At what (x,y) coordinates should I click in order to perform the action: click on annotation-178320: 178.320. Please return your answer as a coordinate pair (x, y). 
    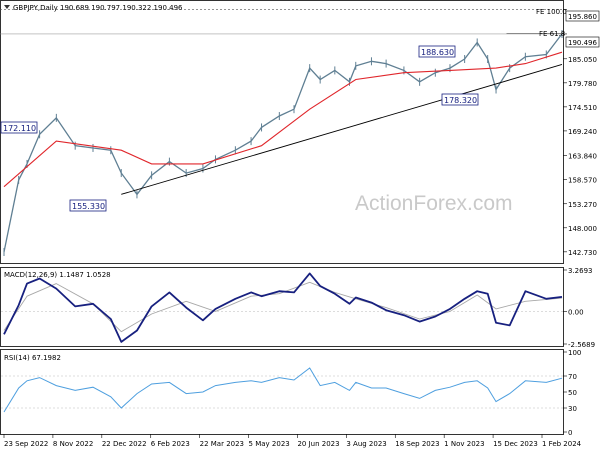
    Looking at the image, I should click on (460, 99).